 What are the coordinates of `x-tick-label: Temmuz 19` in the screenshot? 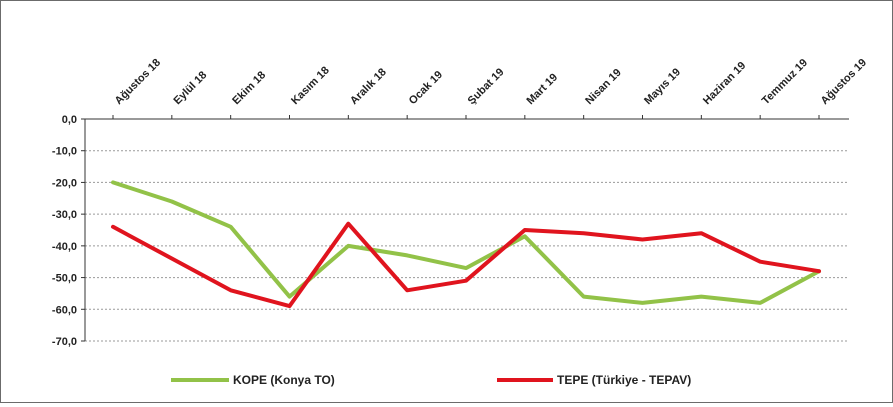 It's located at (785, 82).